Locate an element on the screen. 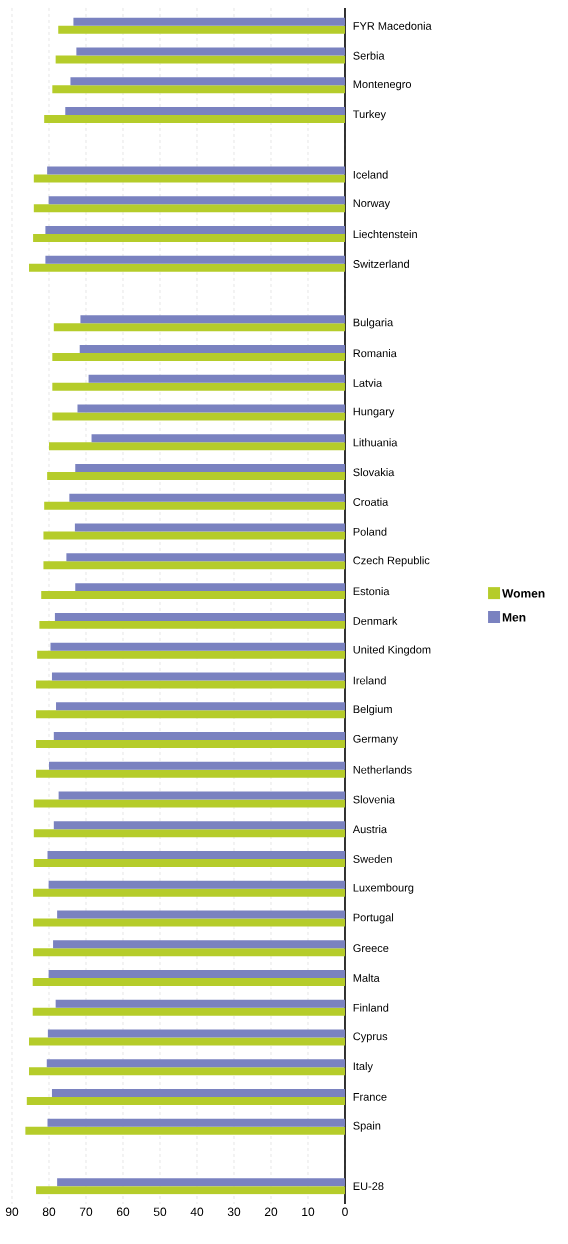  y-tick-label: Slovakia is located at coordinates (374, 472).